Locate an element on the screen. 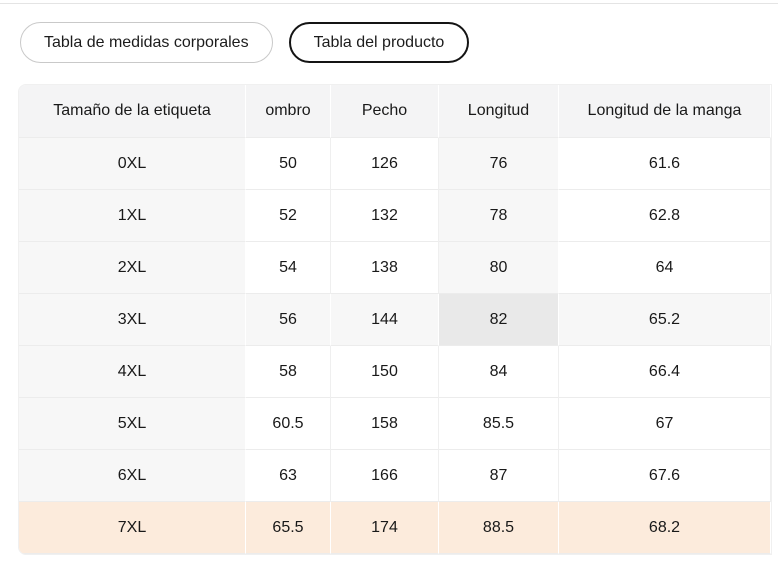 This screenshot has width=778, height=570. table-row: 6XL 63 166 87 67.6 is located at coordinates (395, 476).